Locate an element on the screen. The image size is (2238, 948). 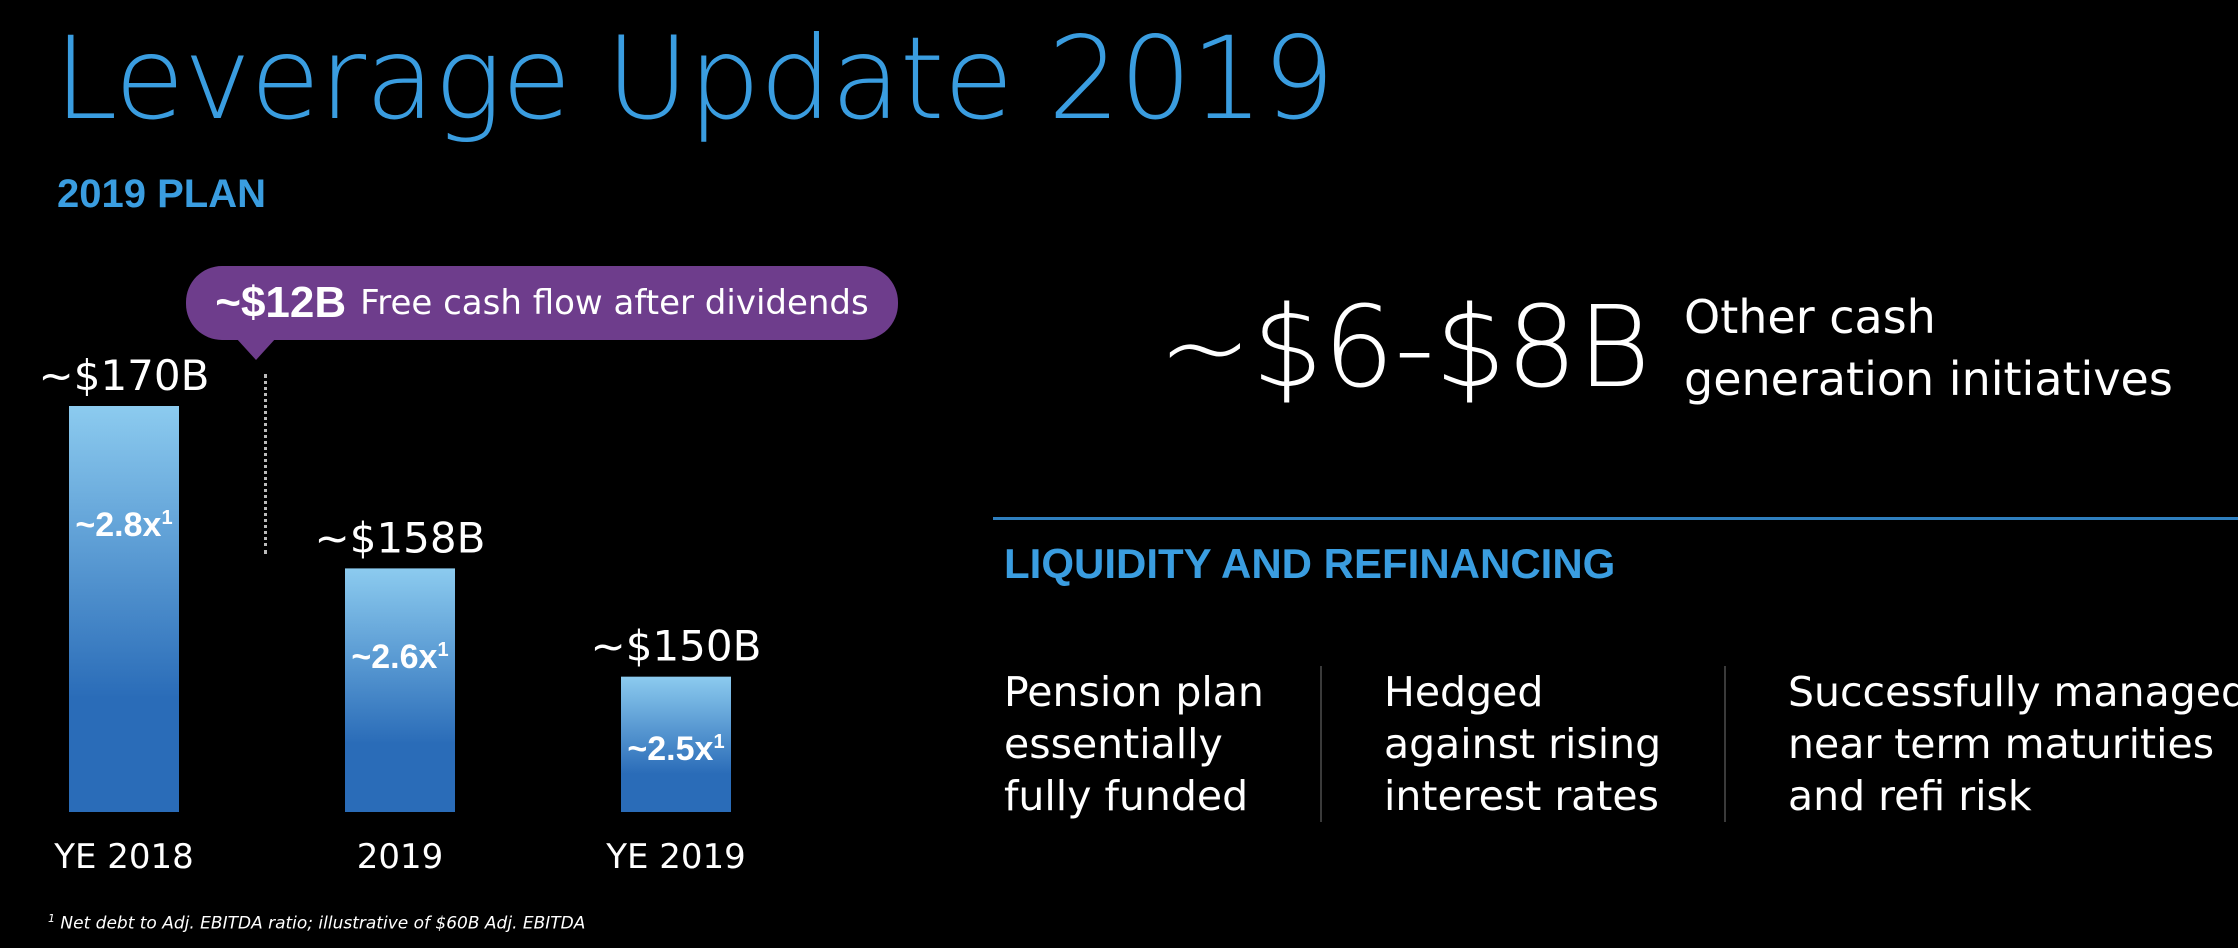
liquidity-heading: LIQUIDITY AND REFINANCING is located at coordinates (1310, 563).